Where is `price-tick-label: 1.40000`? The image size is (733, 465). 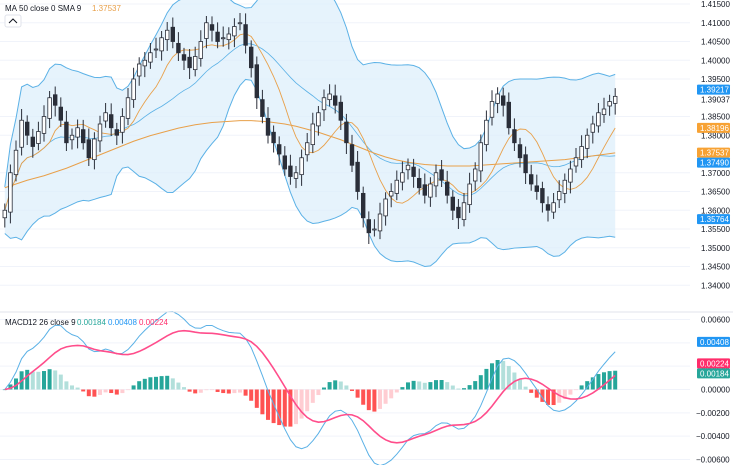 price-tick-label: 1.40000 is located at coordinates (715, 60).